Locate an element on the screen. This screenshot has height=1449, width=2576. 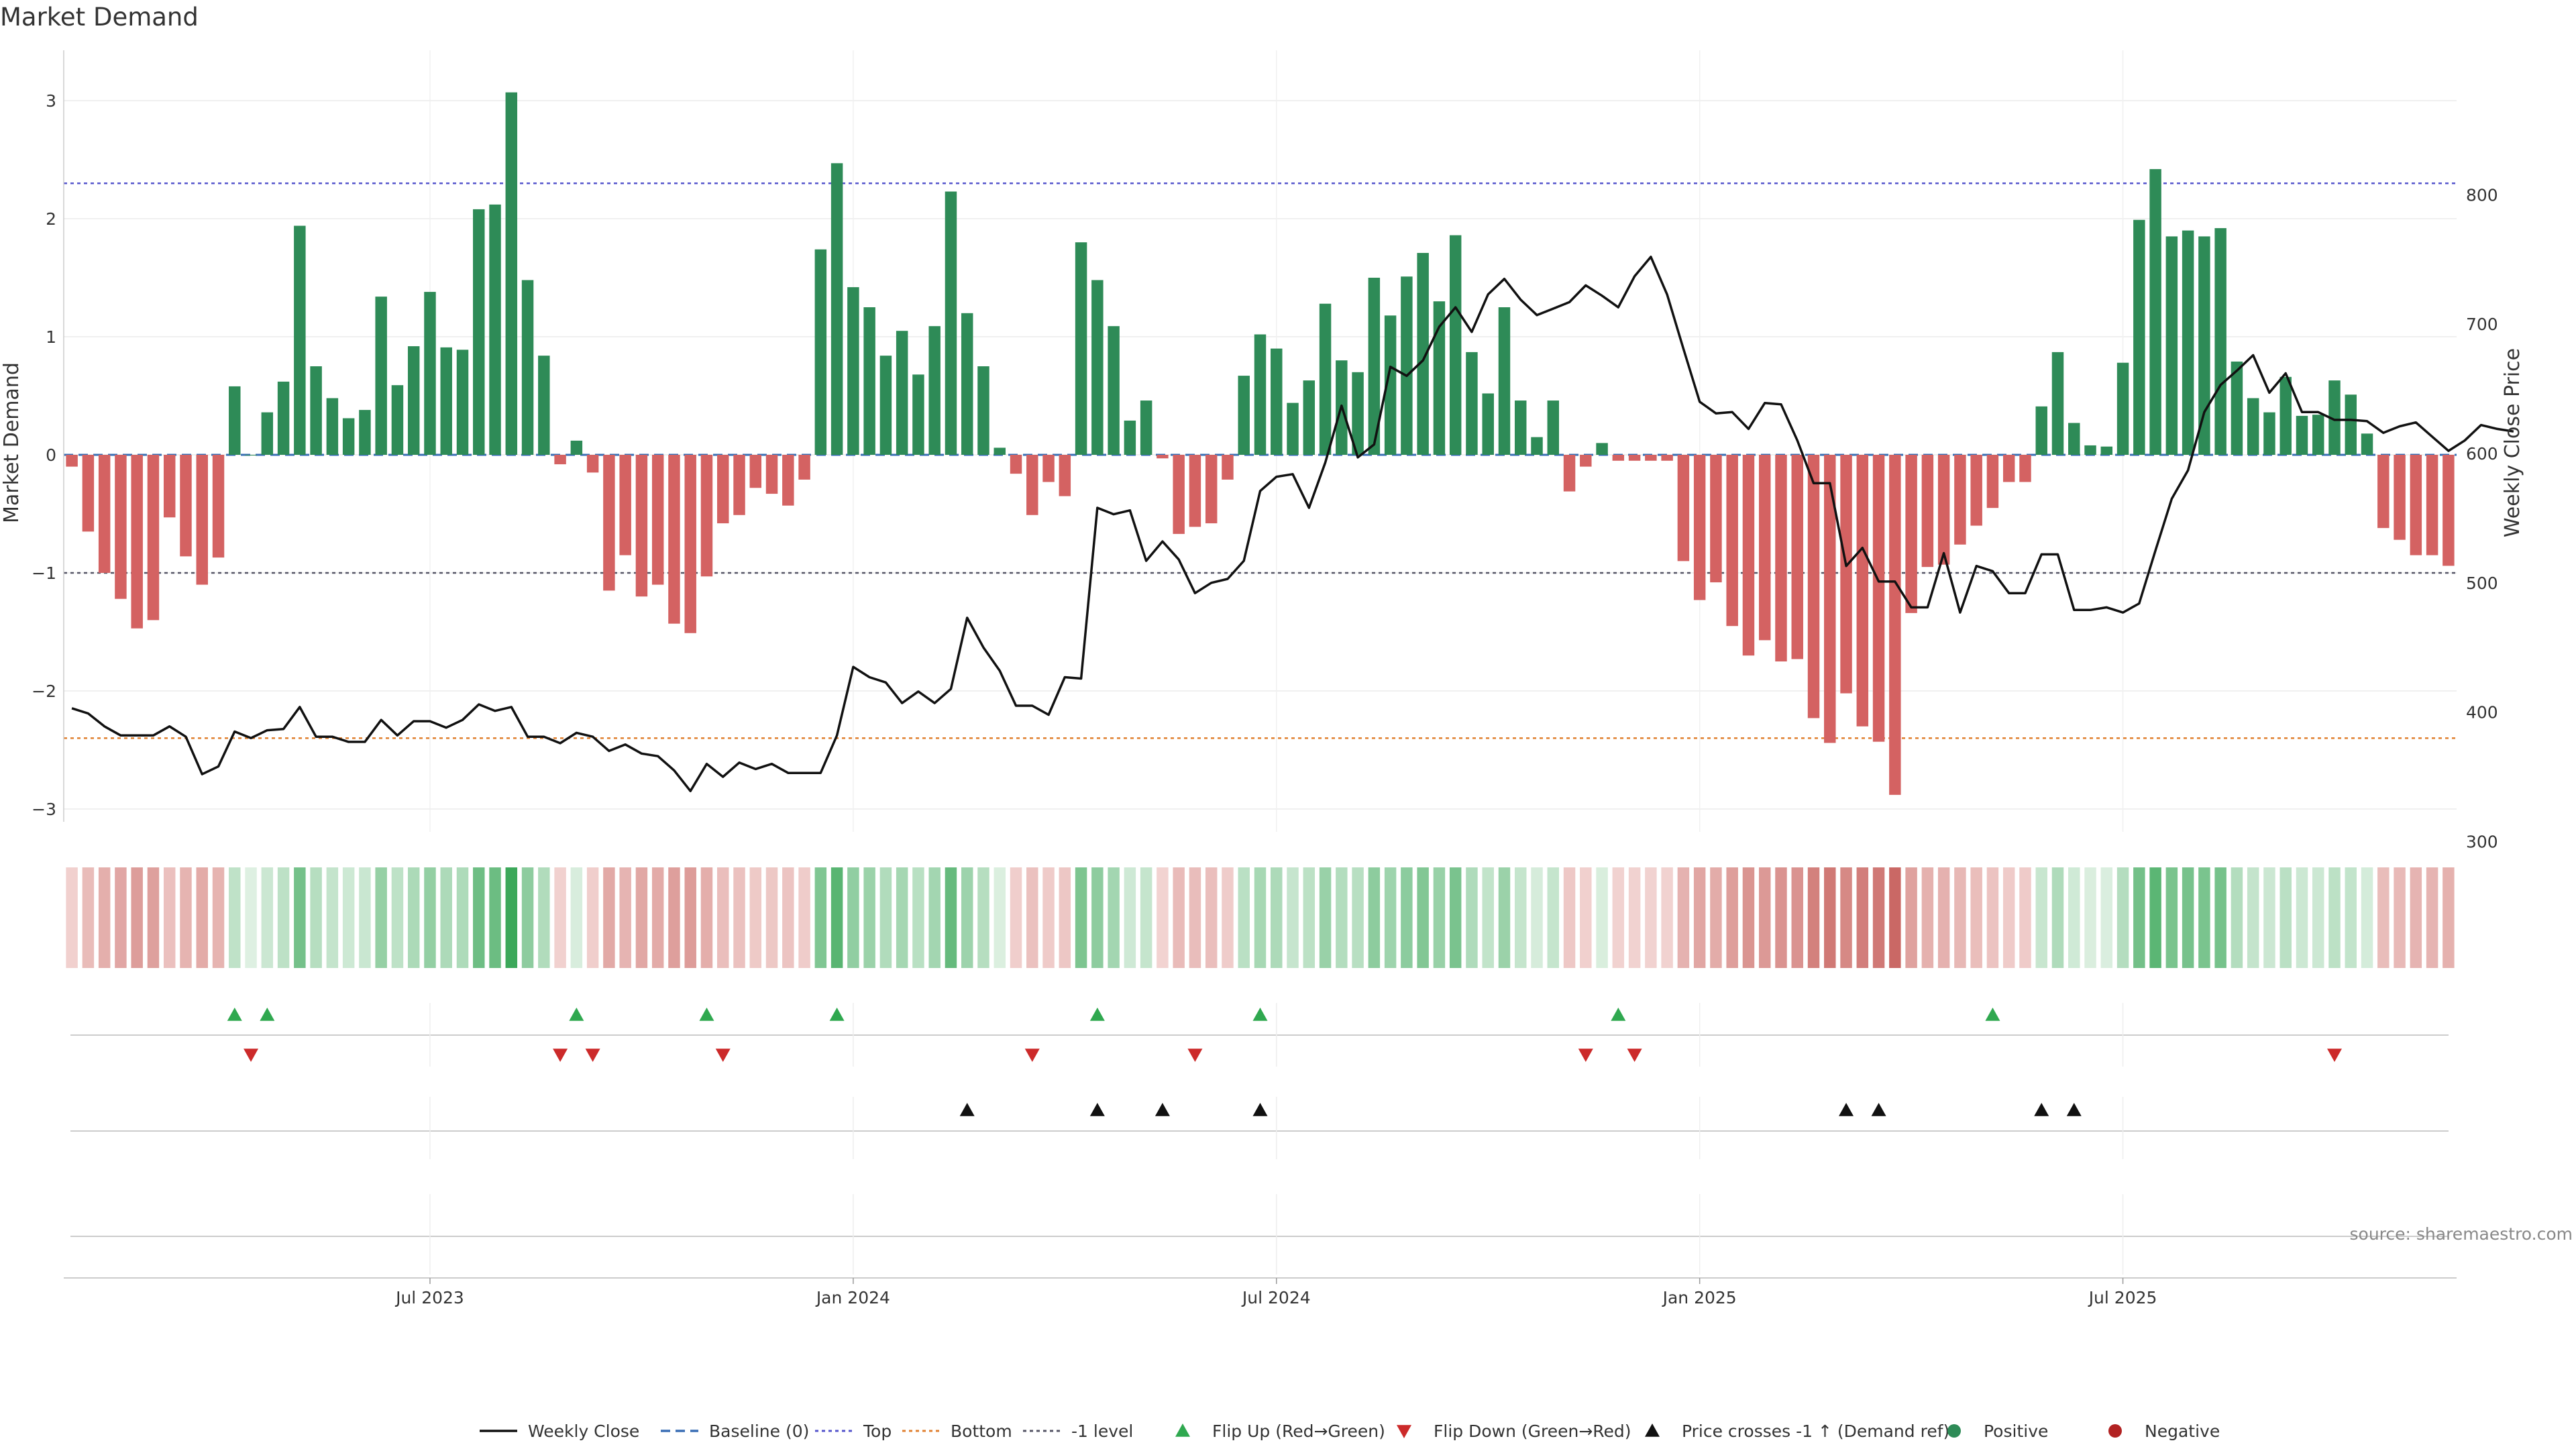
price-cross-row is located at coordinates (1259, 1128).